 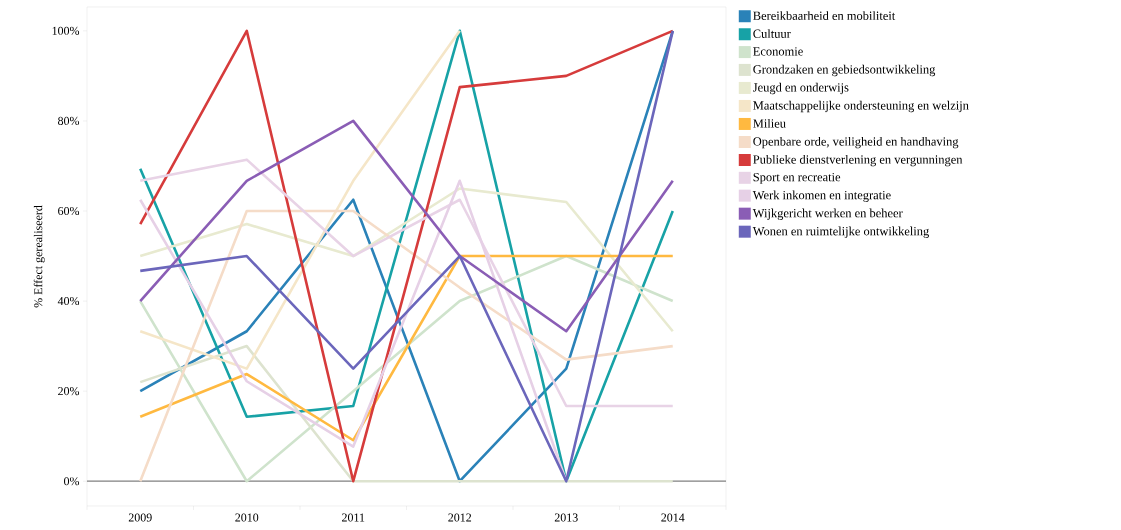 What do you see at coordinates (797, 178) in the screenshot?
I see `legend-label: Sport en recreatie` at bounding box center [797, 178].